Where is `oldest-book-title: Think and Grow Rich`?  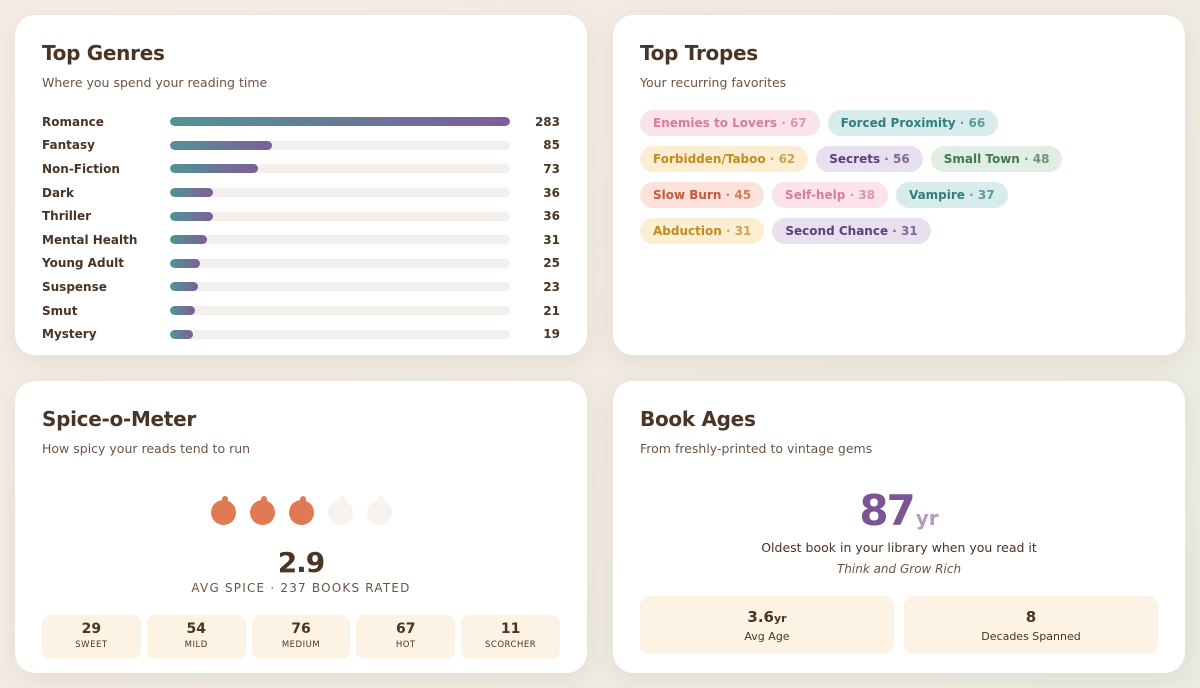
oldest-book-title: Think and Grow Rich is located at coordinates (899, 569).